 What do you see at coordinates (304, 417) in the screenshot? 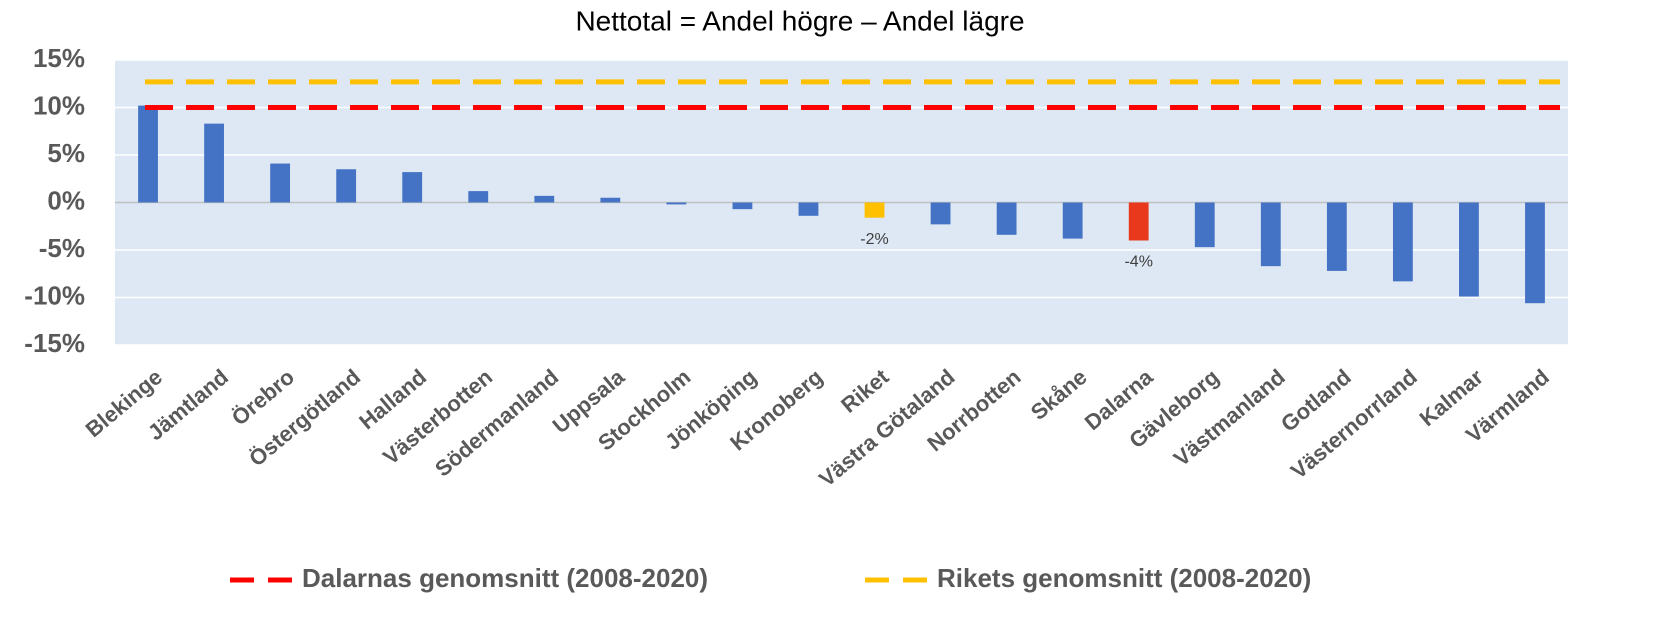
I see `x-tick-label: Östergötland` at bounding box center [304, 417].